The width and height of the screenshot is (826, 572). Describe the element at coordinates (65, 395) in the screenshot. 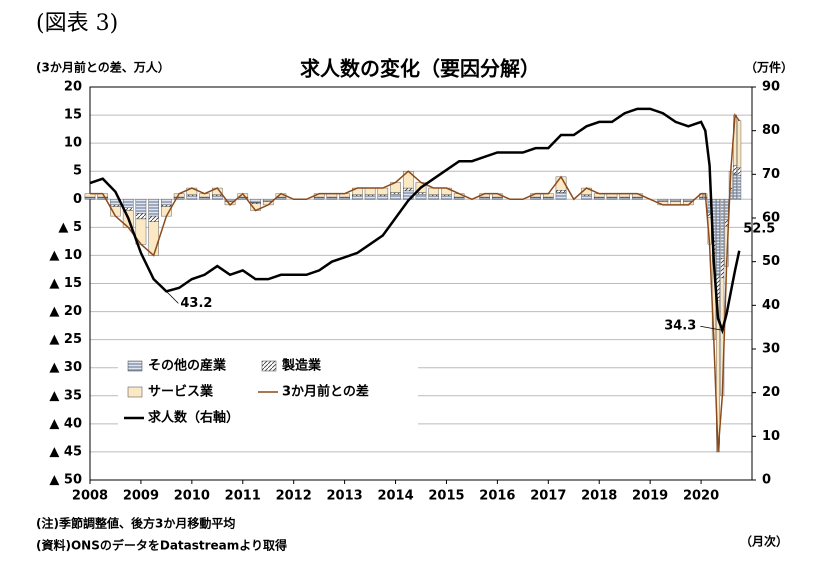

I see `y-tick-label: ▲ 35` at that location.